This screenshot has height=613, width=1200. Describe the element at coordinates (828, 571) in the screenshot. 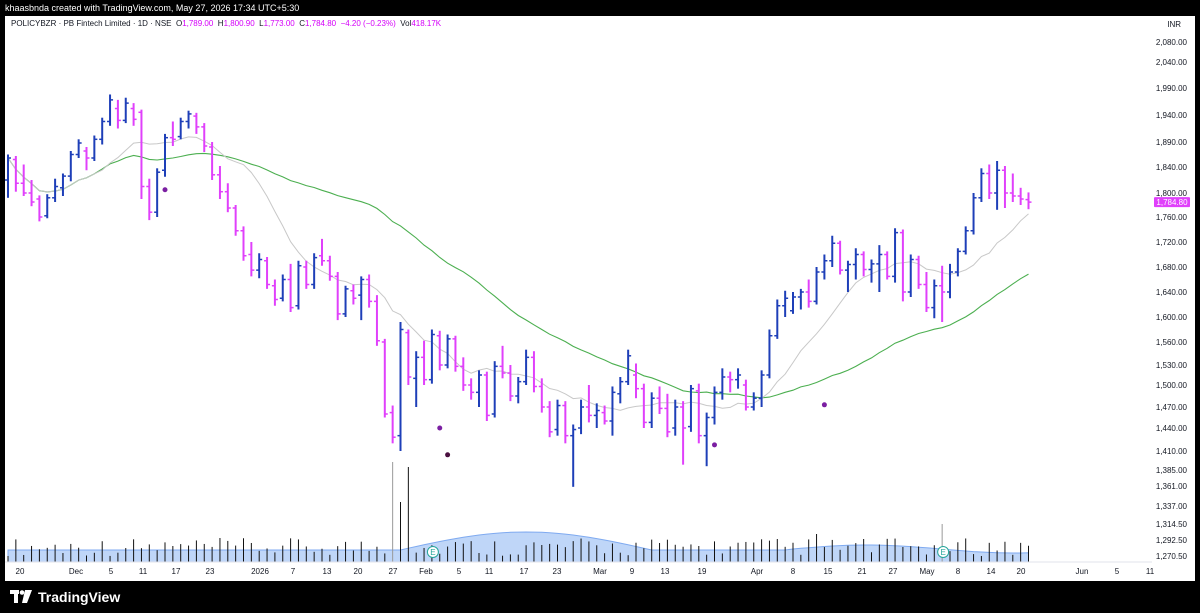

I see `x-tick-label: 15` at that location.